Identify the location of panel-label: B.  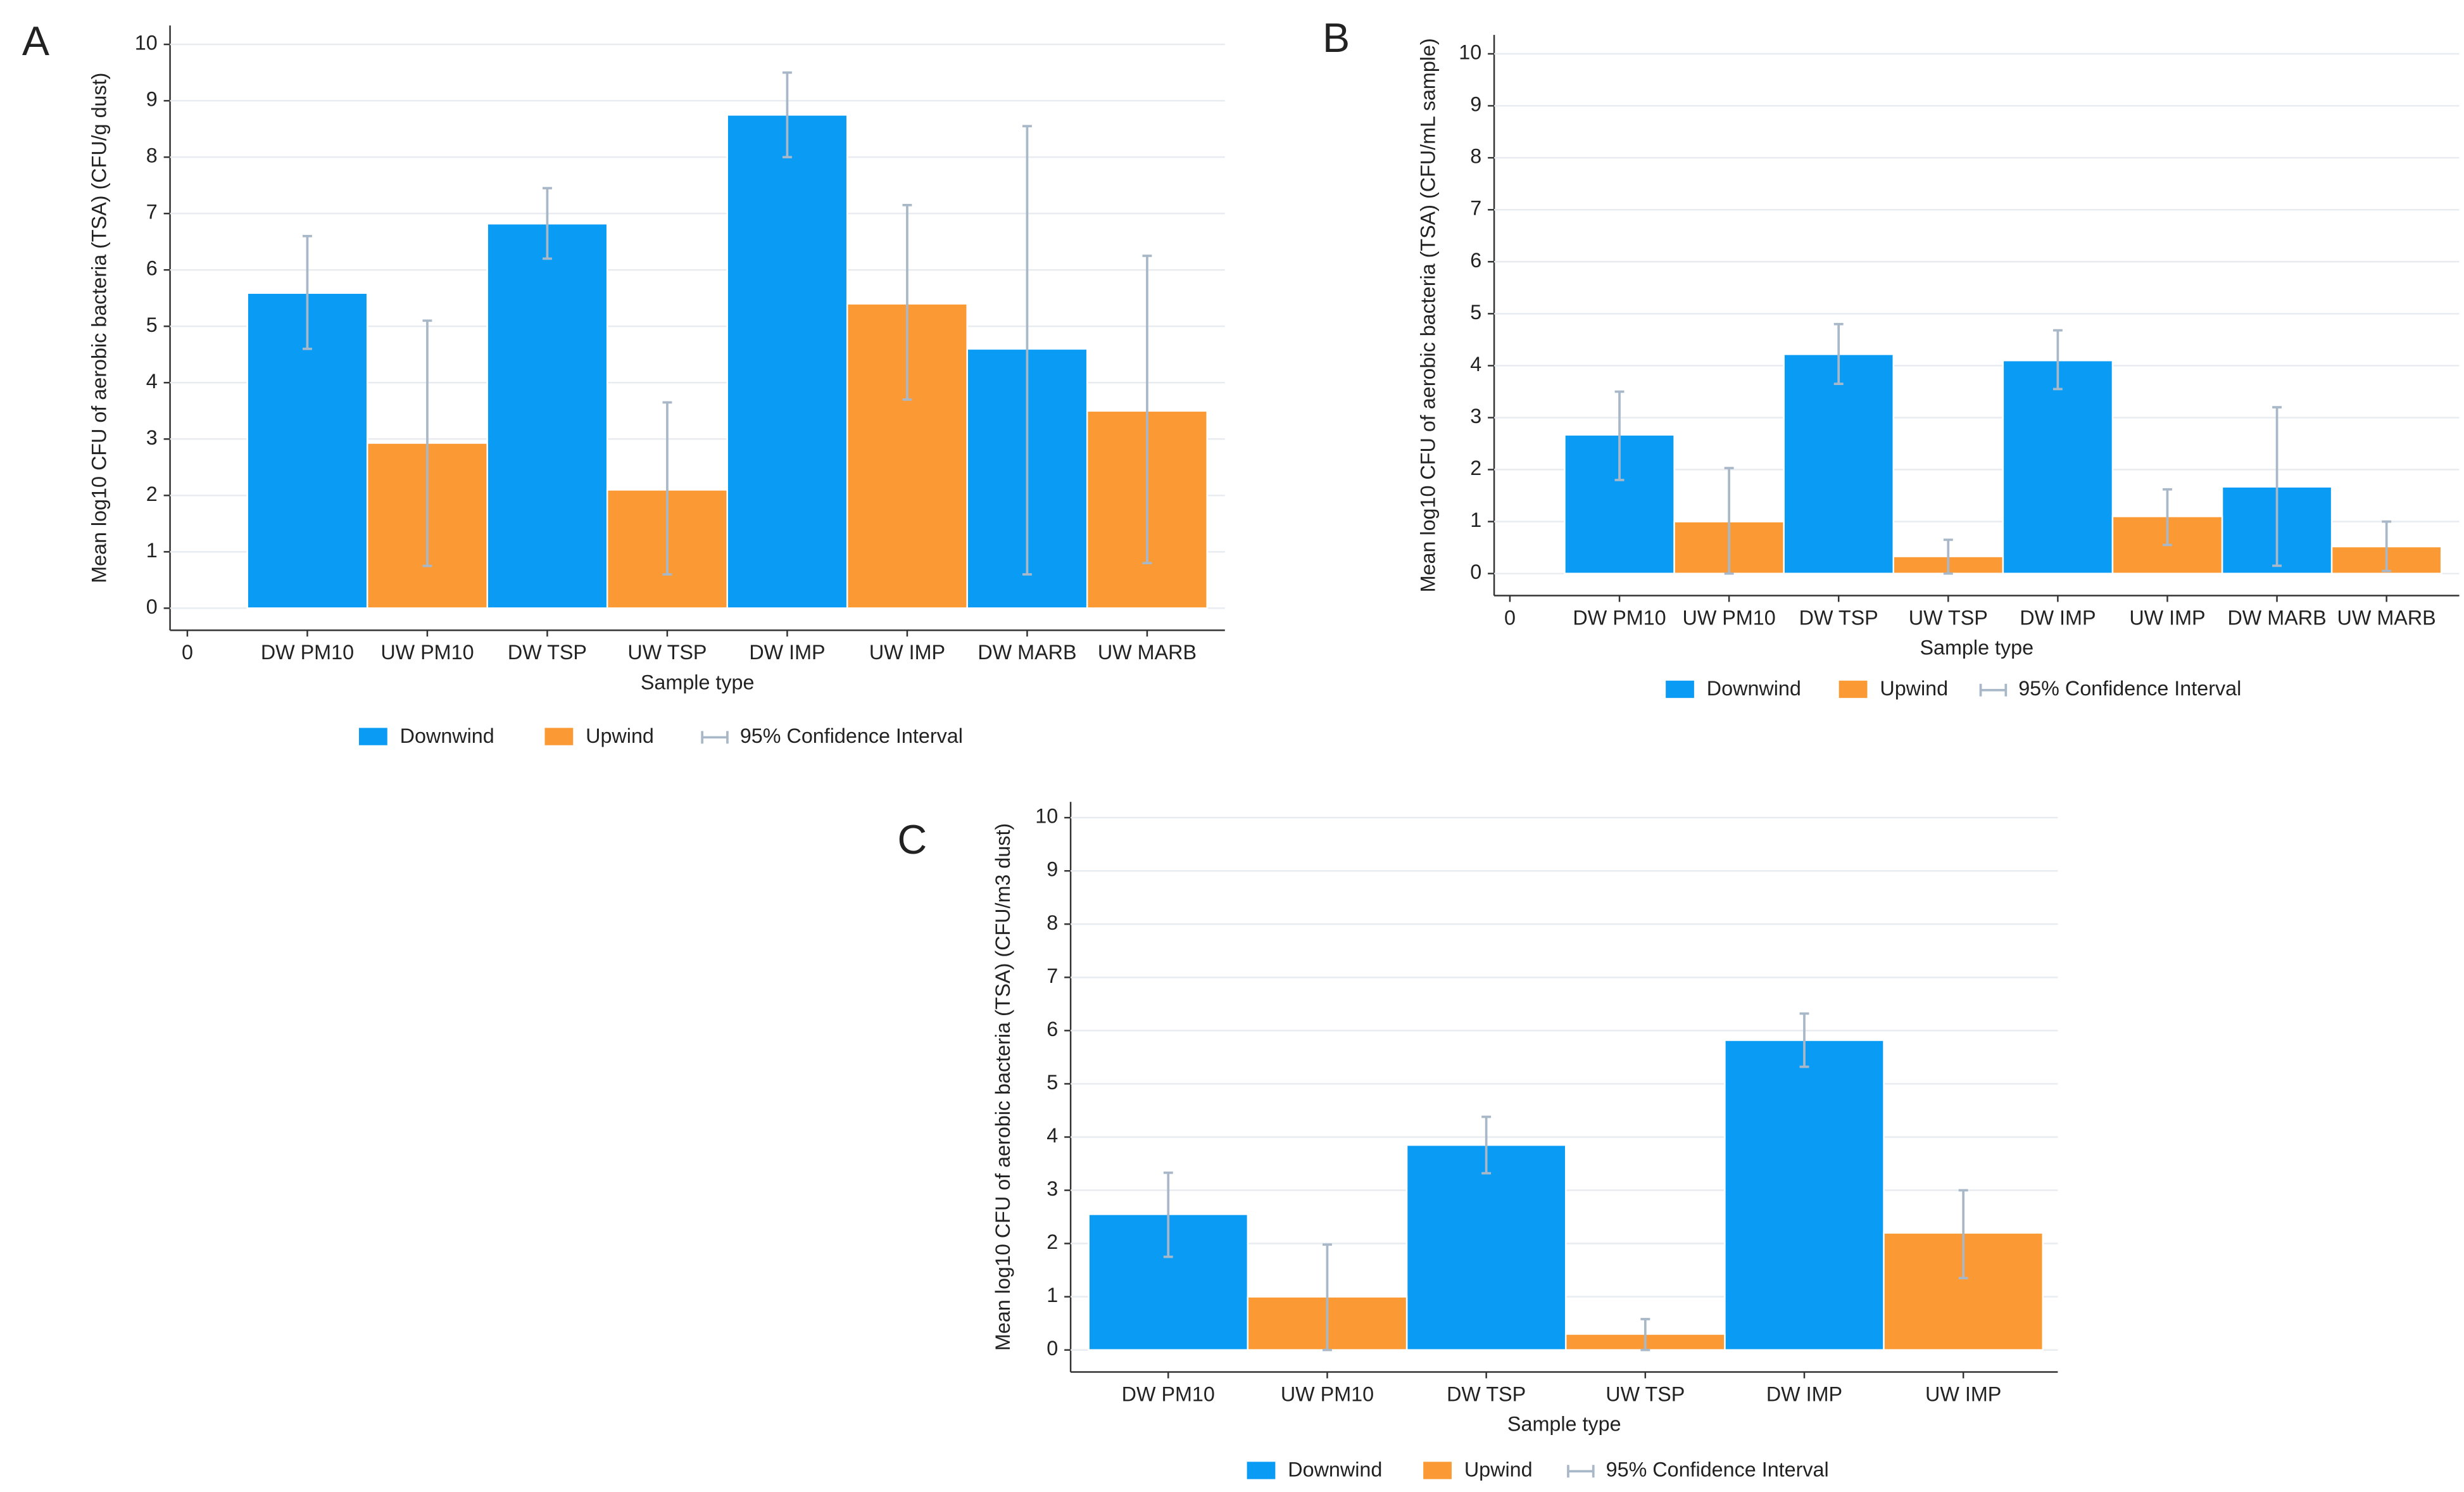
(1336, 38).